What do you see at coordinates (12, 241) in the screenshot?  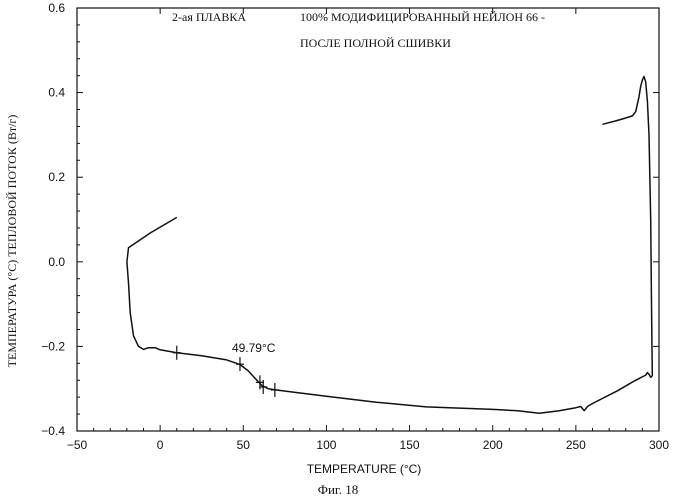 I see `y-axis-label: ТЕМПЕРАТУРА (°C) ТЕПЛОВОЙ ПОТОК (Вт/г)` at bounding box center [12, 241].